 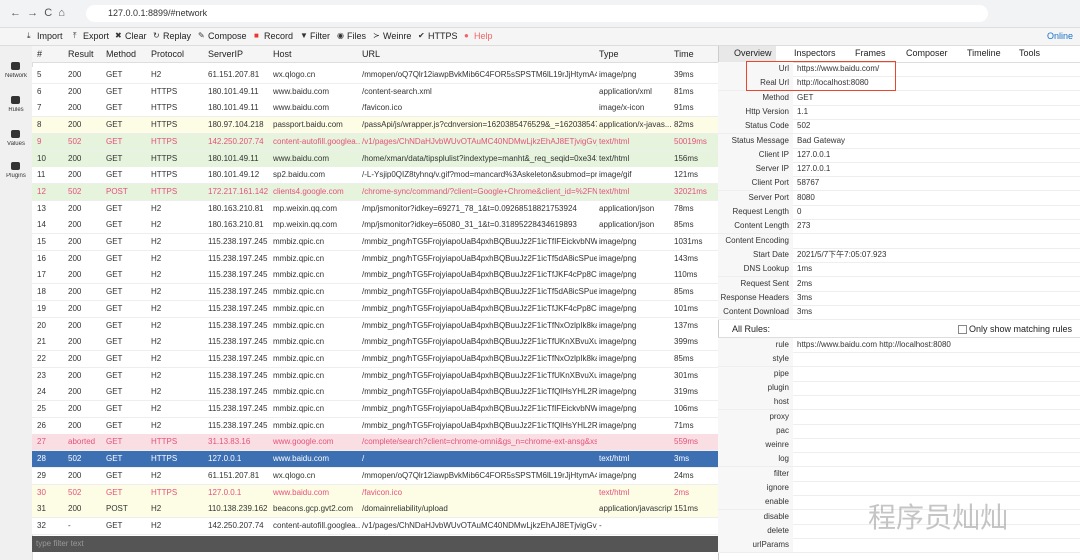 I want to click on overview-row: Start Date 2021/5/7下午7:05:07.923, so click(x=899, y=255).